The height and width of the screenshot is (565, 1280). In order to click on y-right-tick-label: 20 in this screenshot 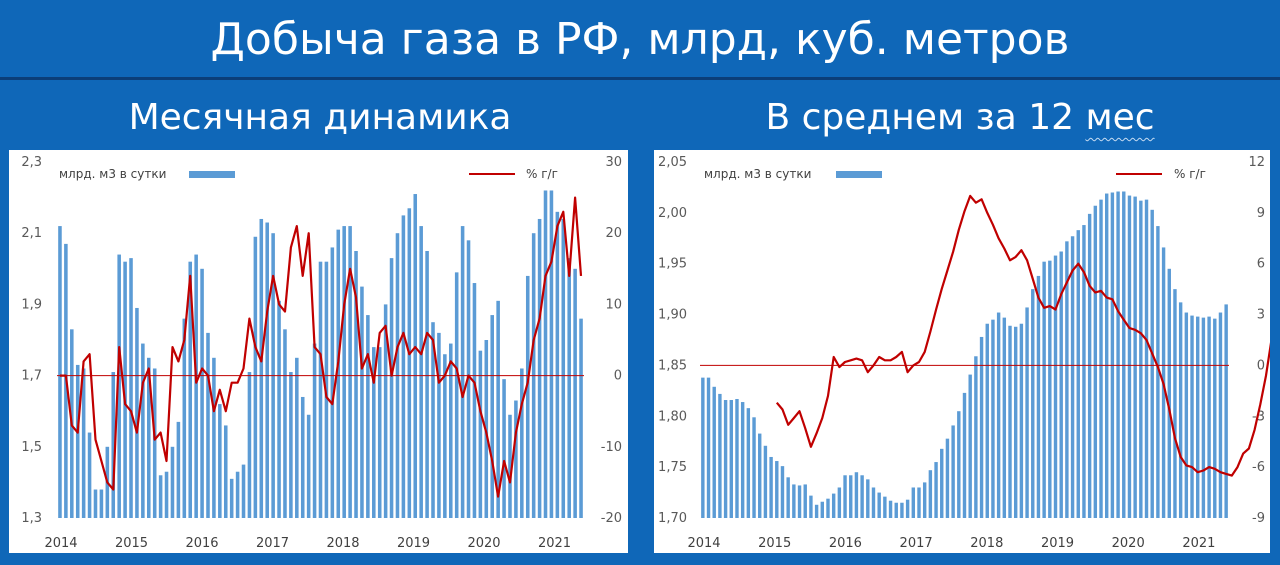, I will do `click(613, 233)`.